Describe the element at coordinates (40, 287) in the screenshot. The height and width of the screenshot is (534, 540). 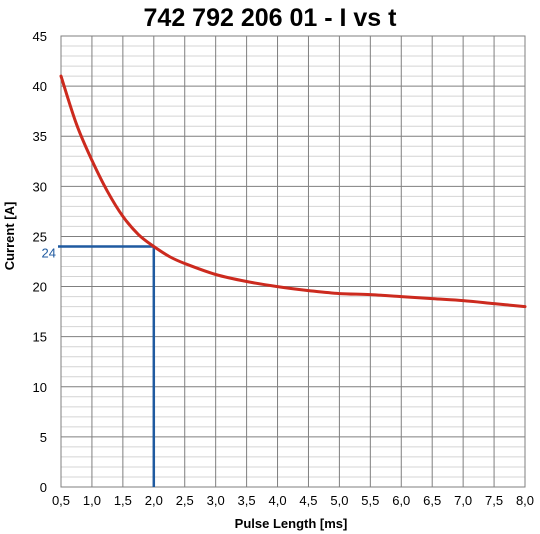
I see `y-tick-label: 20` at that location.